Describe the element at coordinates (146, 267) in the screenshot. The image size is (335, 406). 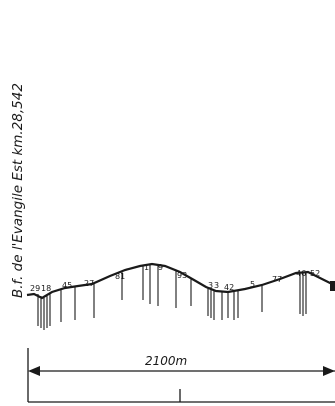
I see `profile-label: 1` at that location.